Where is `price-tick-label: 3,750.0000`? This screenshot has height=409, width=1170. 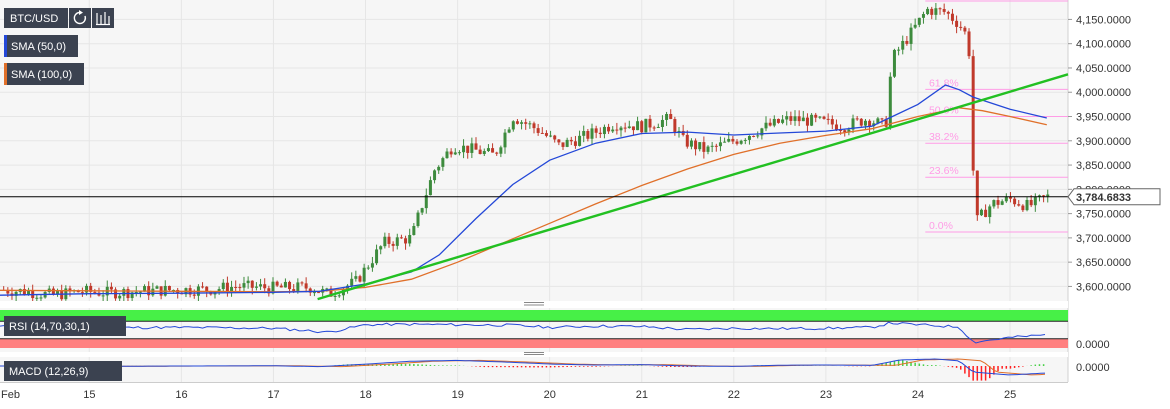 price-tick-label: 3,750.0000 is located at coordinates (1103, 215).